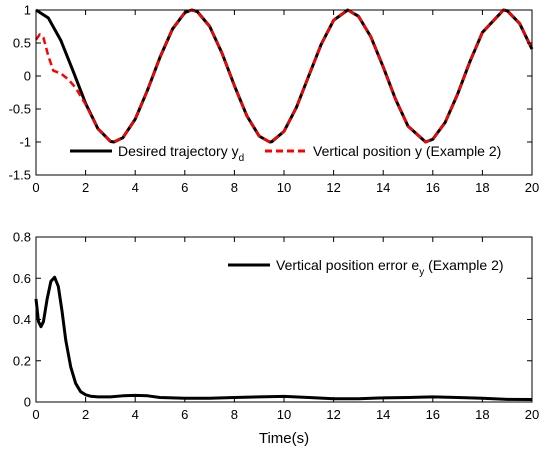  What do you see at coordinates (383, 187) in the screenshot?
I see `top-xtick-label: 14` at bounding box center [383, 187].